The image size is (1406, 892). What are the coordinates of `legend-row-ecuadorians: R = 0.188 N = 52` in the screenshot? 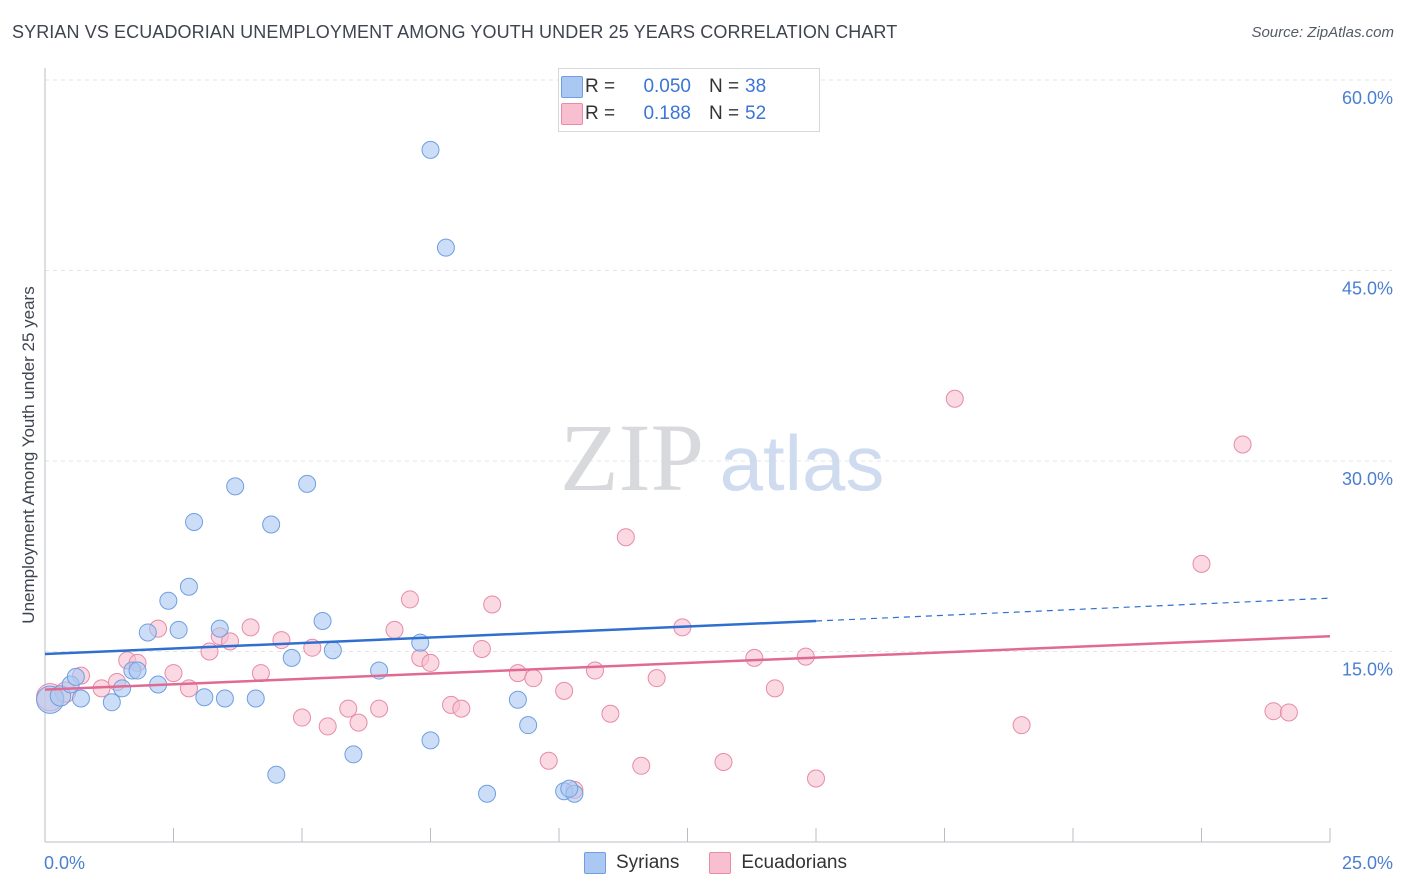 It's located at (664, 114).